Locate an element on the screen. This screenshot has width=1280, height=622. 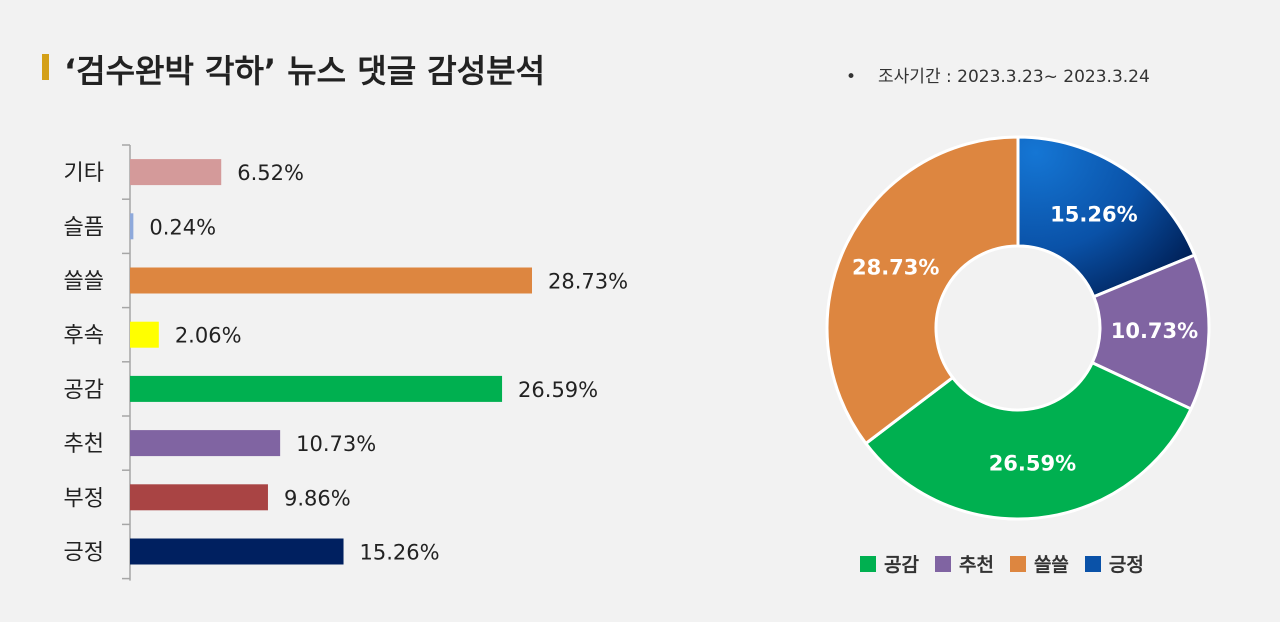
legend-label: 쓸쓸 is located at coordinates (1051, 565).